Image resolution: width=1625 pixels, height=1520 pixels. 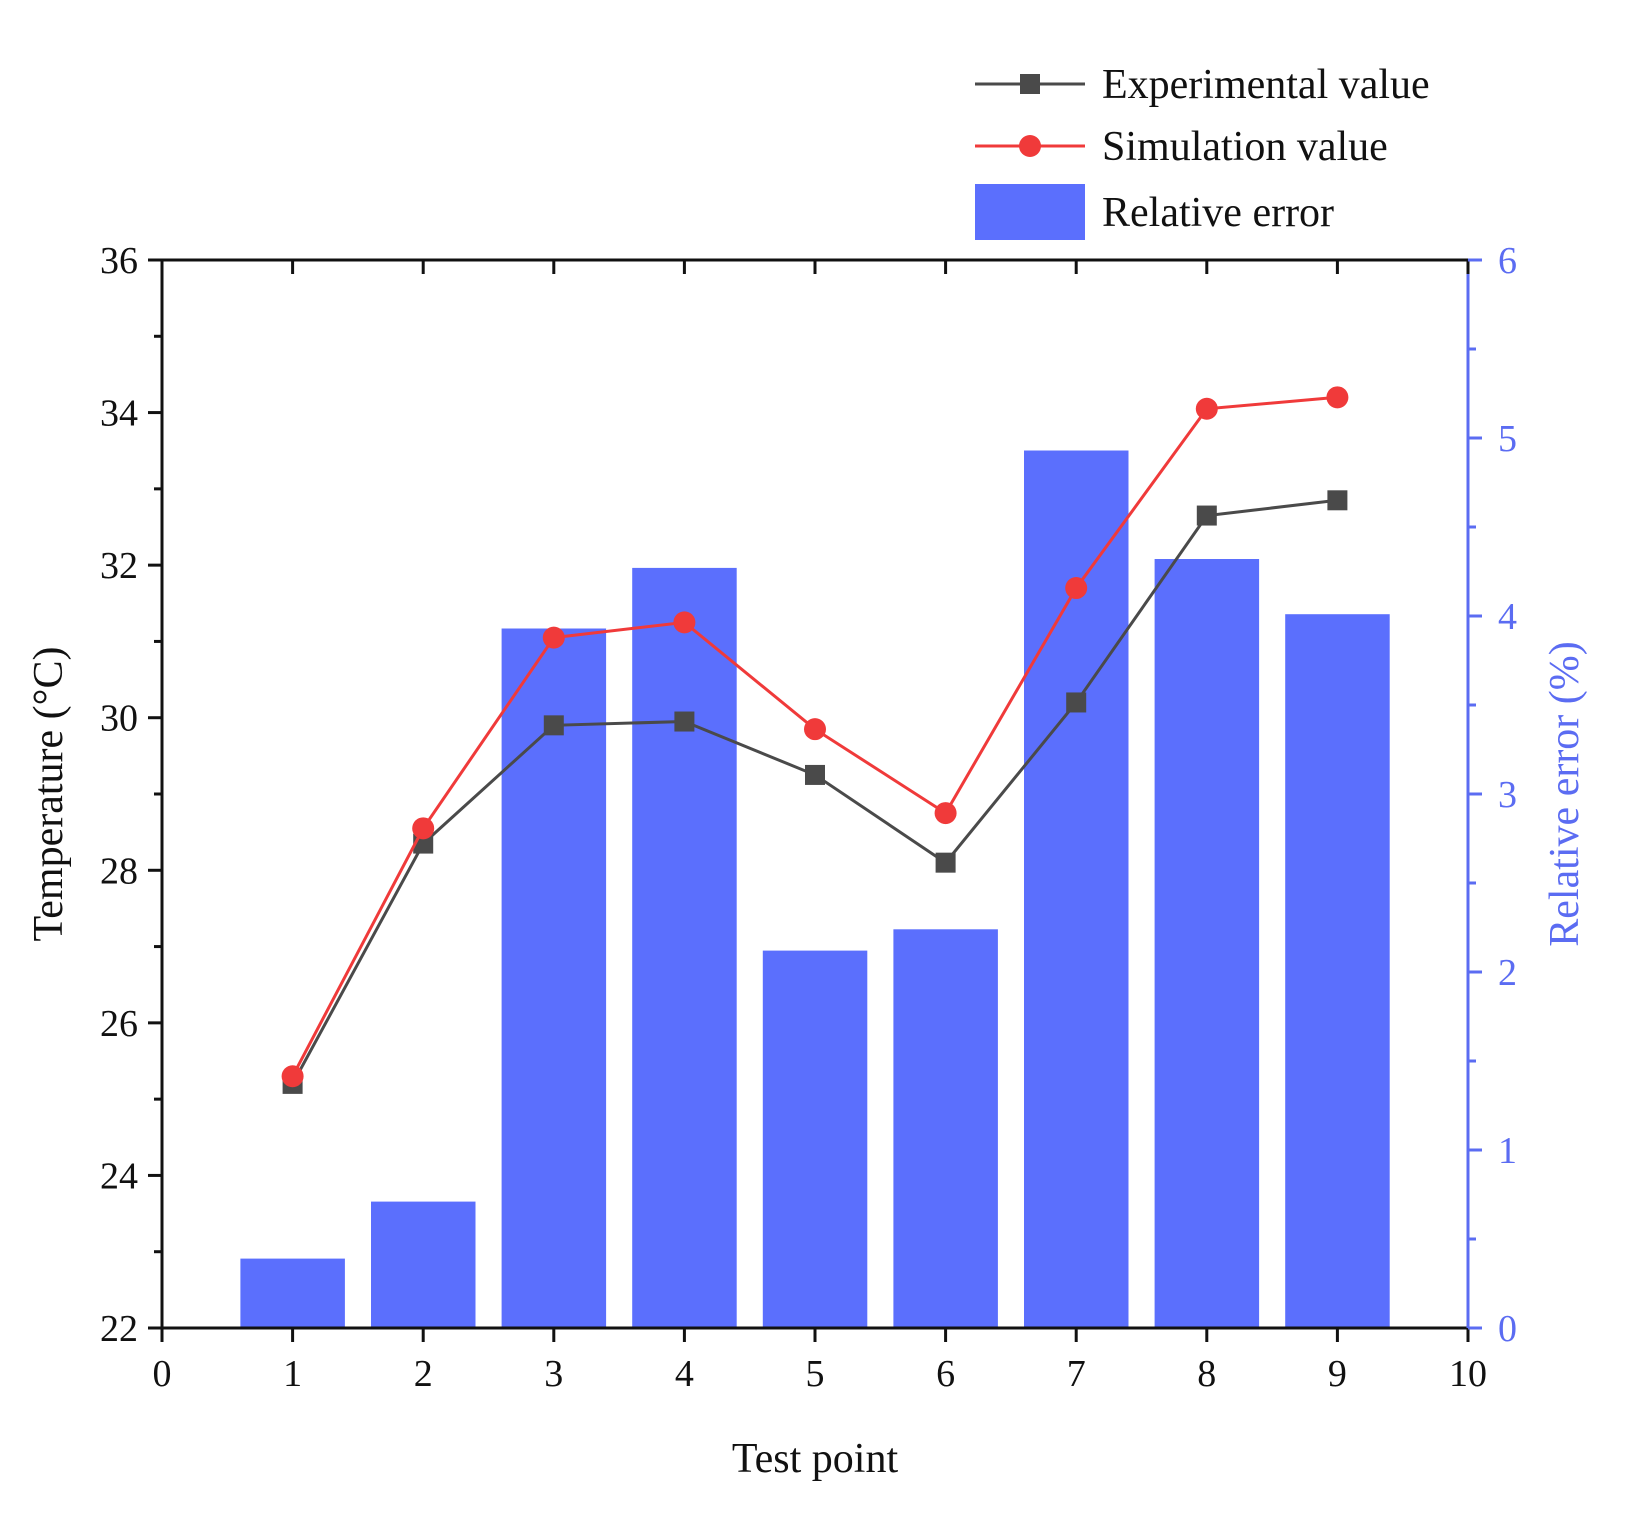 I want to click on y-axis-title: Temperature (°C), so click(x=49, y=794).